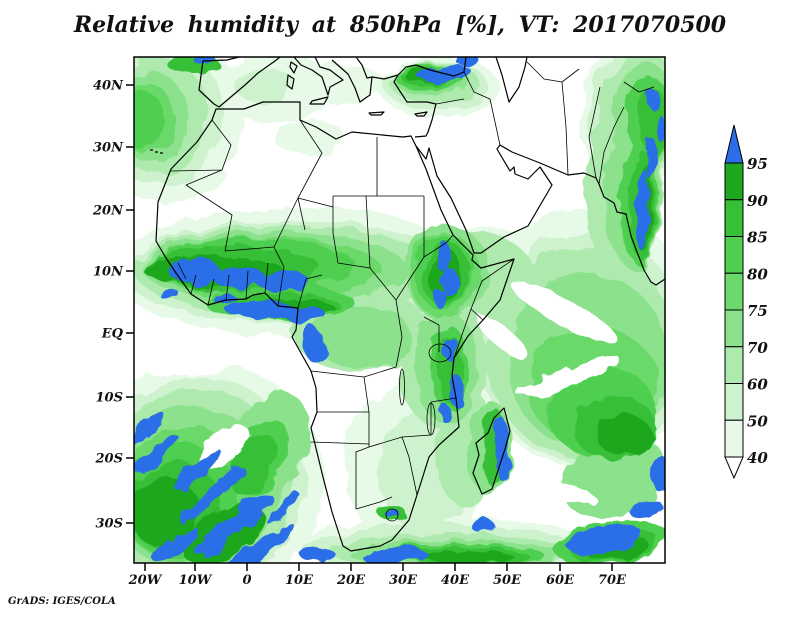  Describe the element at coordinates (351, 580) in the screenshot. I see `svg-text: 20E` at that location.